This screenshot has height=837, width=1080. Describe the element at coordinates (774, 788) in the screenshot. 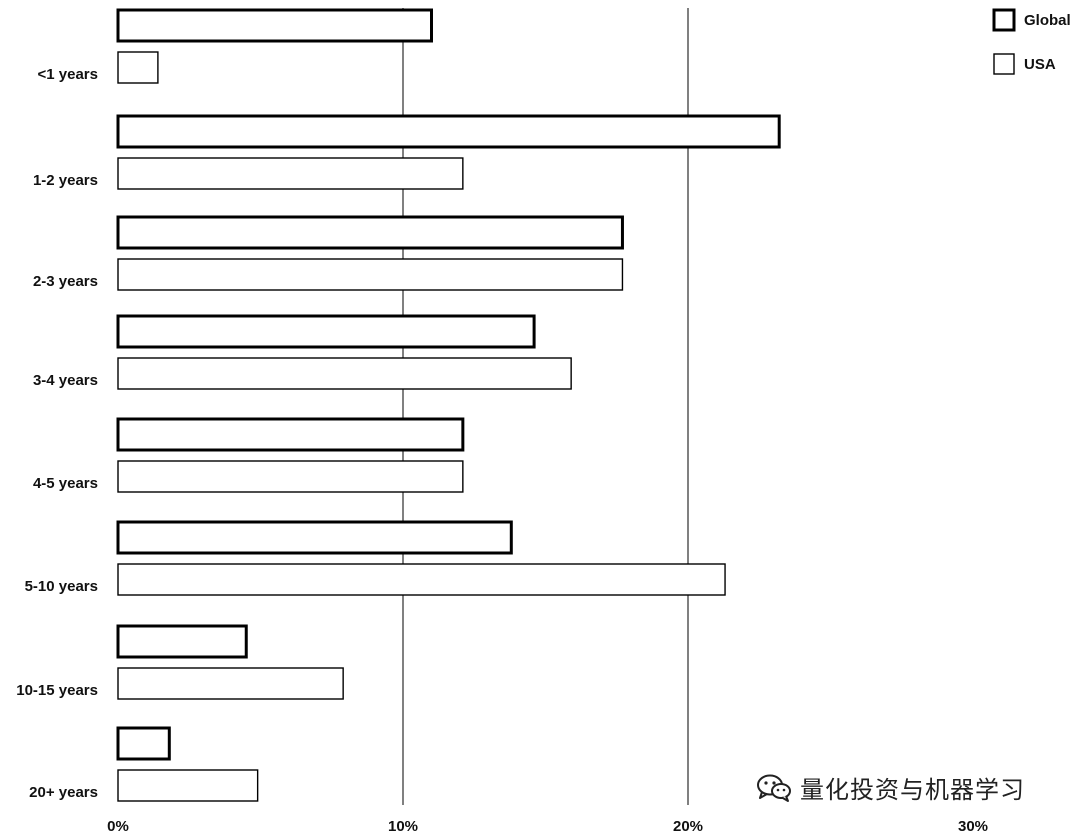

I see `wechat-icon` at that location.